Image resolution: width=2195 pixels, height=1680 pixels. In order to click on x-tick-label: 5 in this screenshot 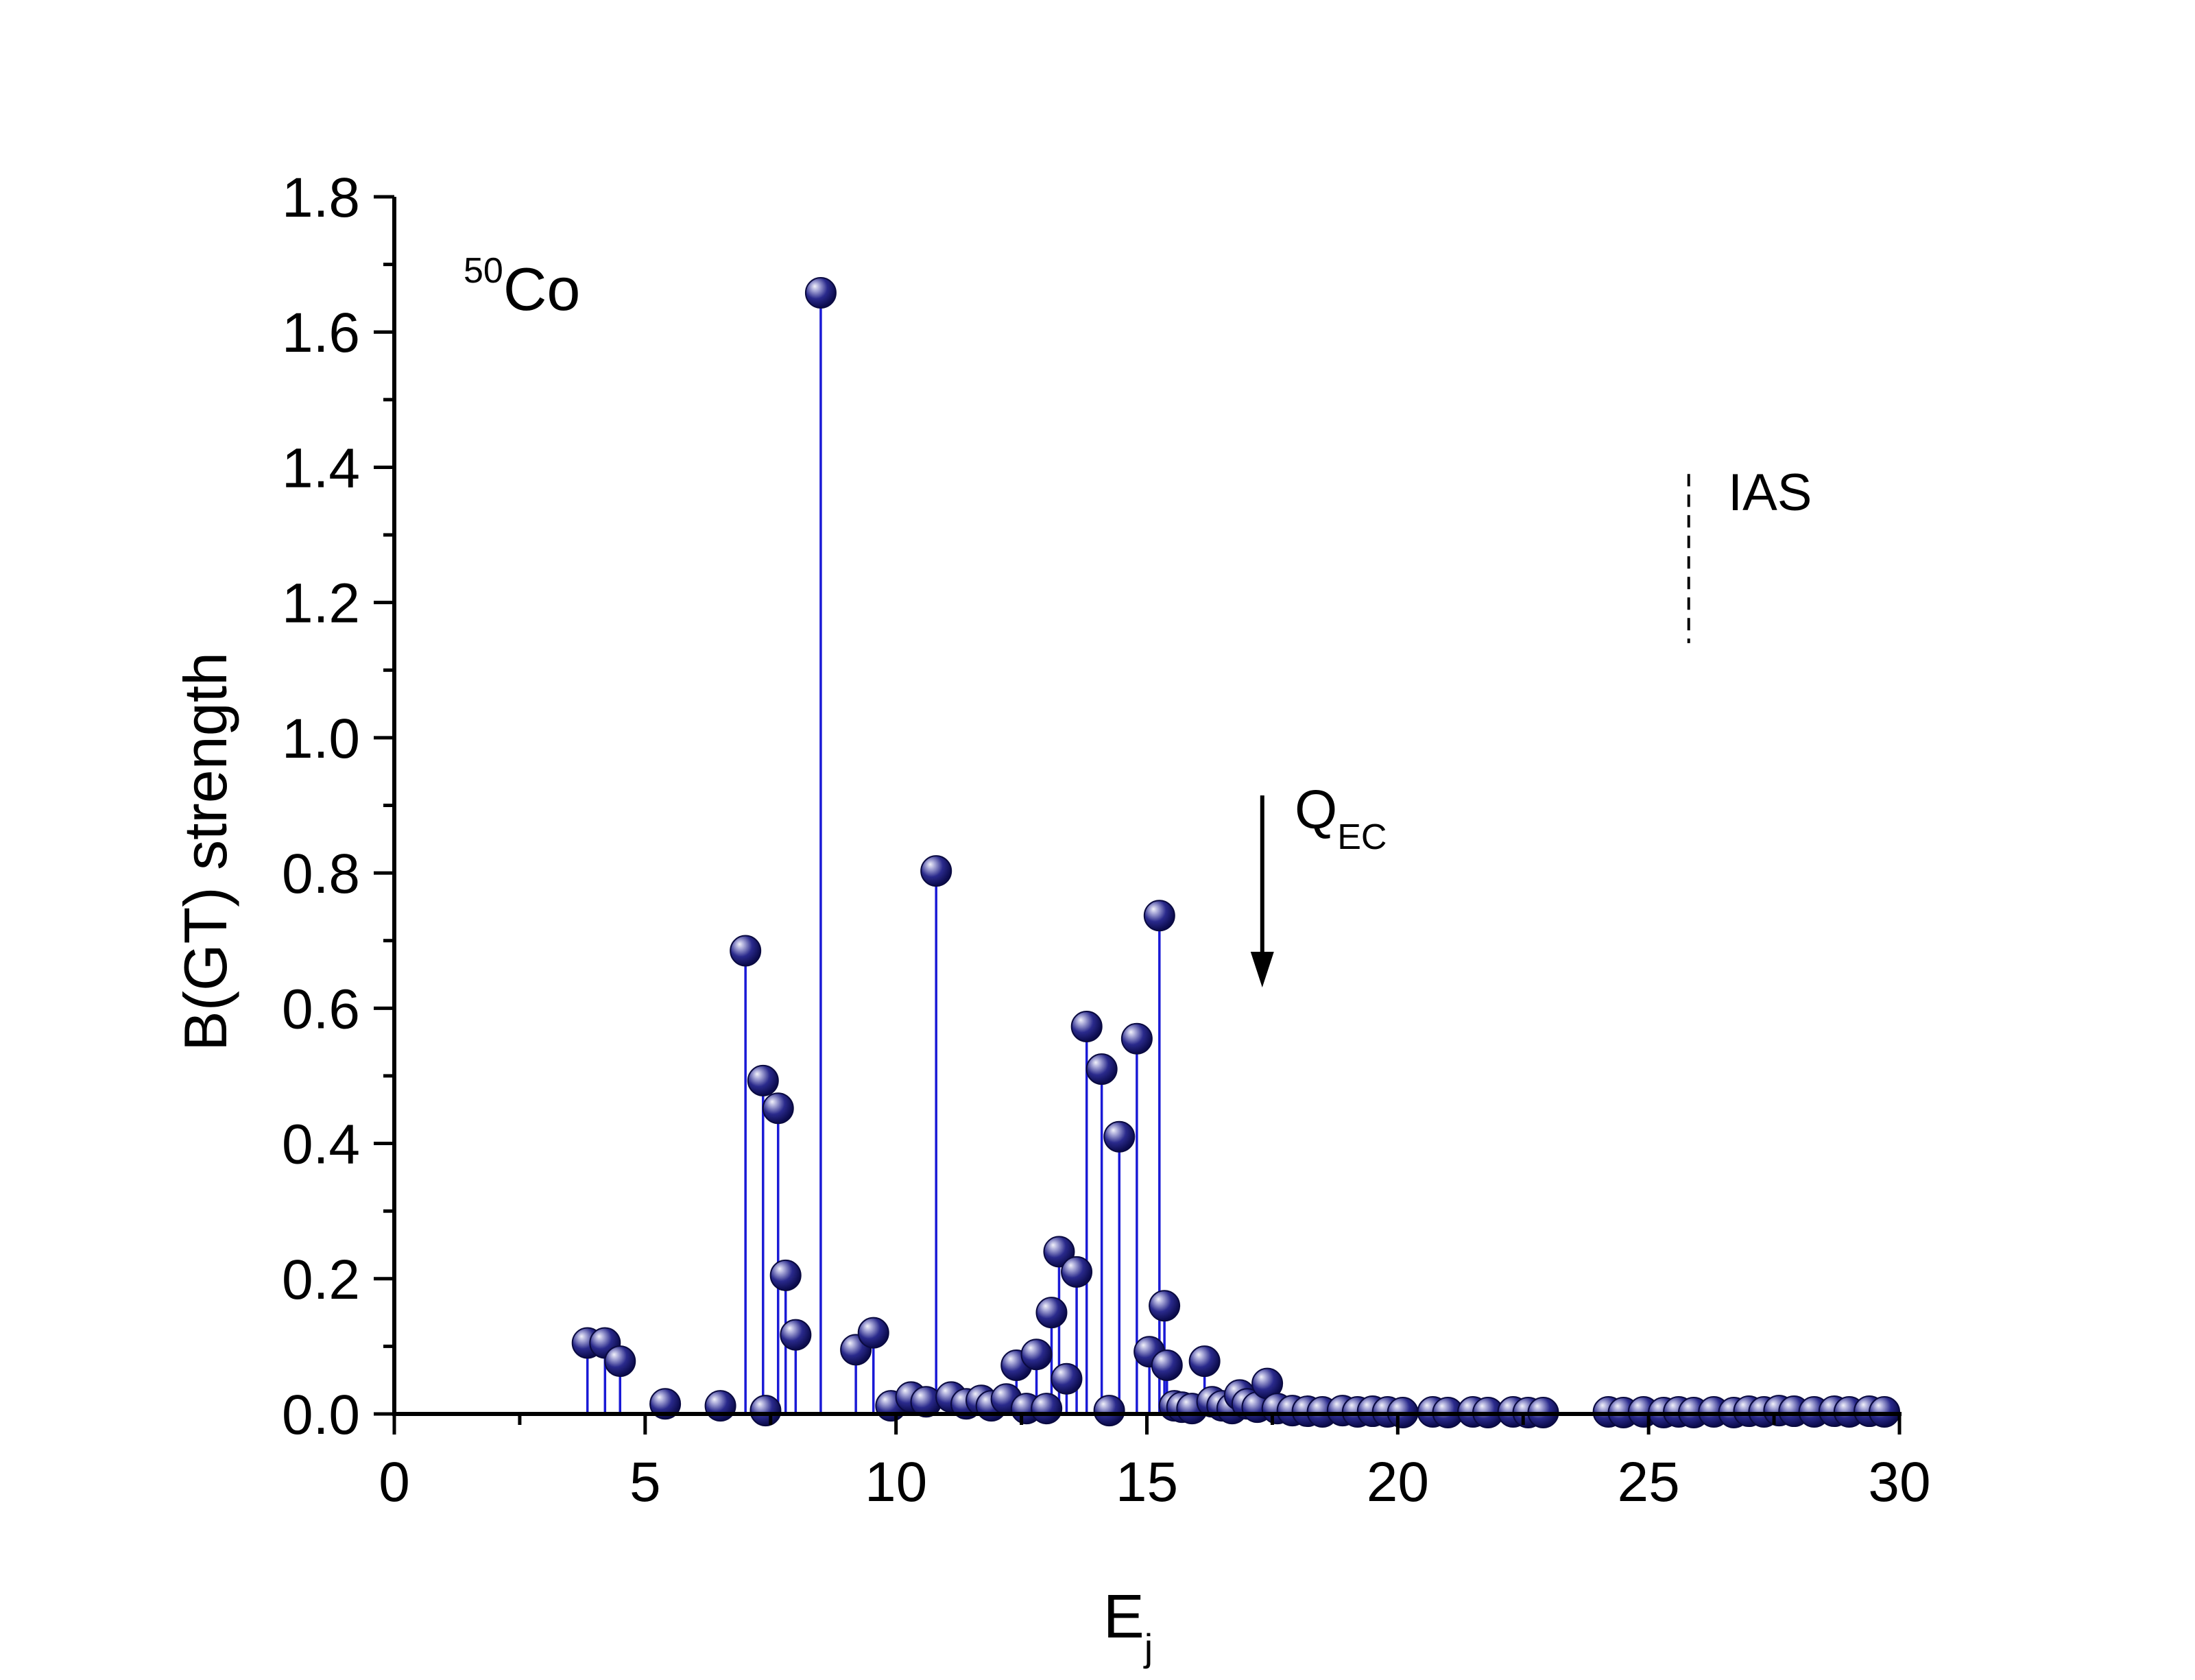, I will do `click(645, 1482)`.